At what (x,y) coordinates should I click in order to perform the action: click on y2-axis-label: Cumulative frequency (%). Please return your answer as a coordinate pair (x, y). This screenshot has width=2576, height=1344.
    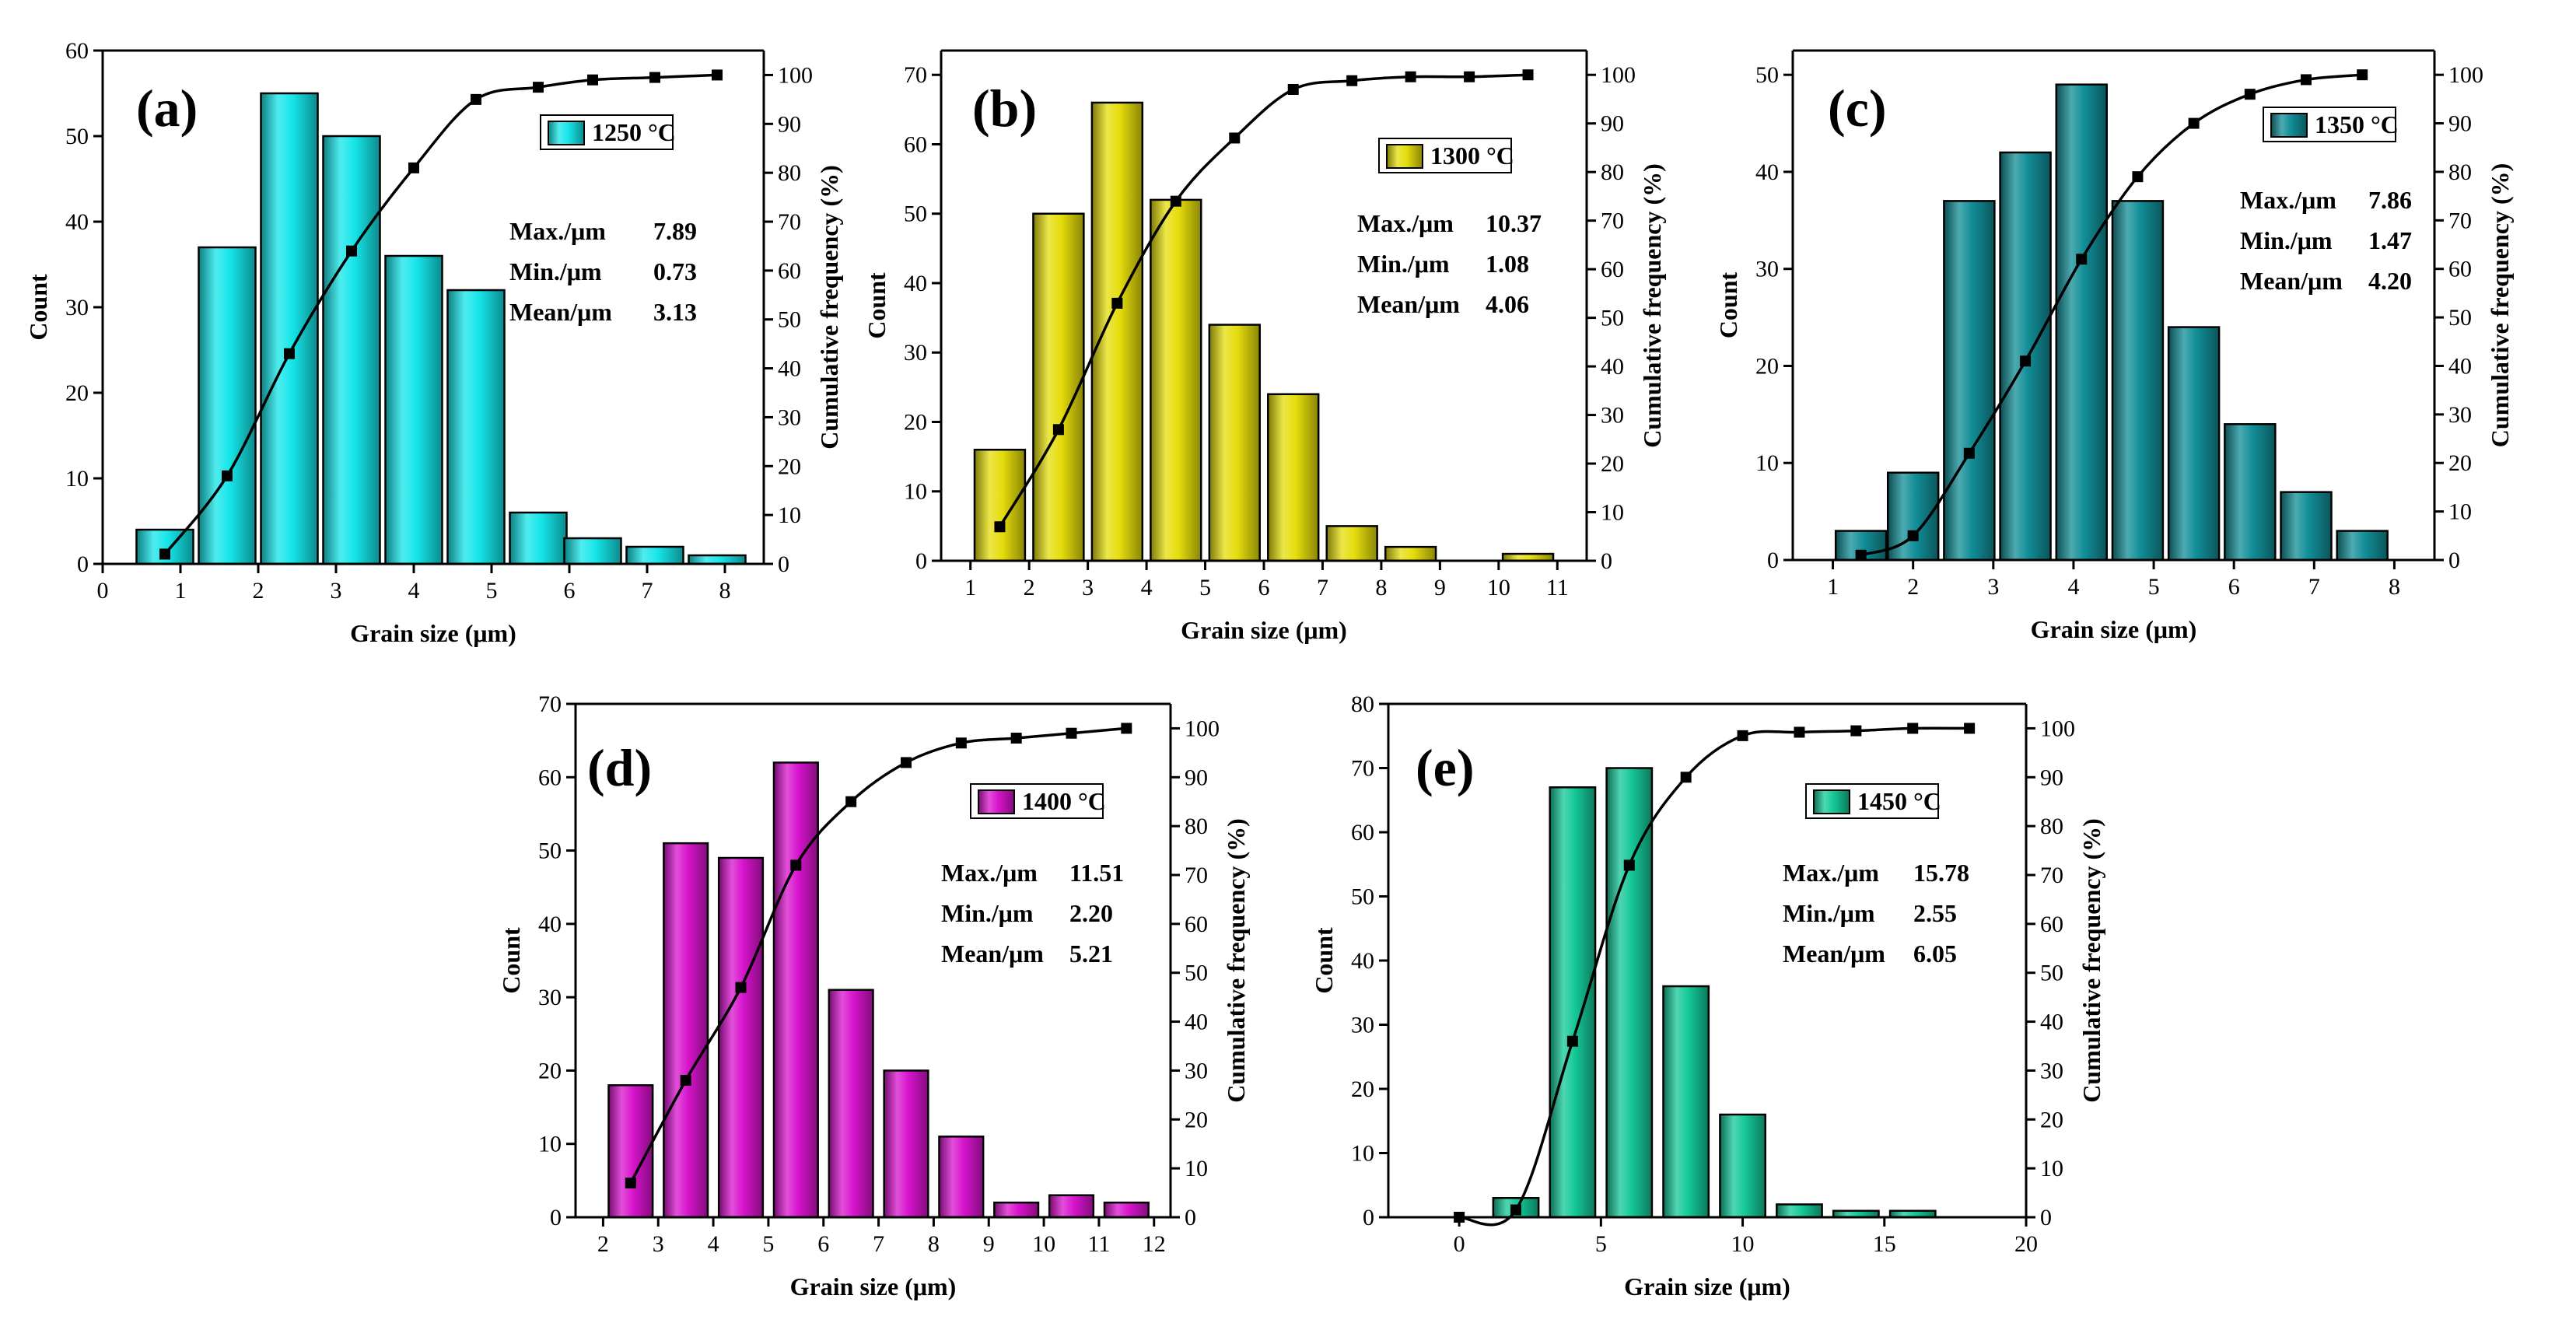
    Looking at the image, I should click on (2091, 961).